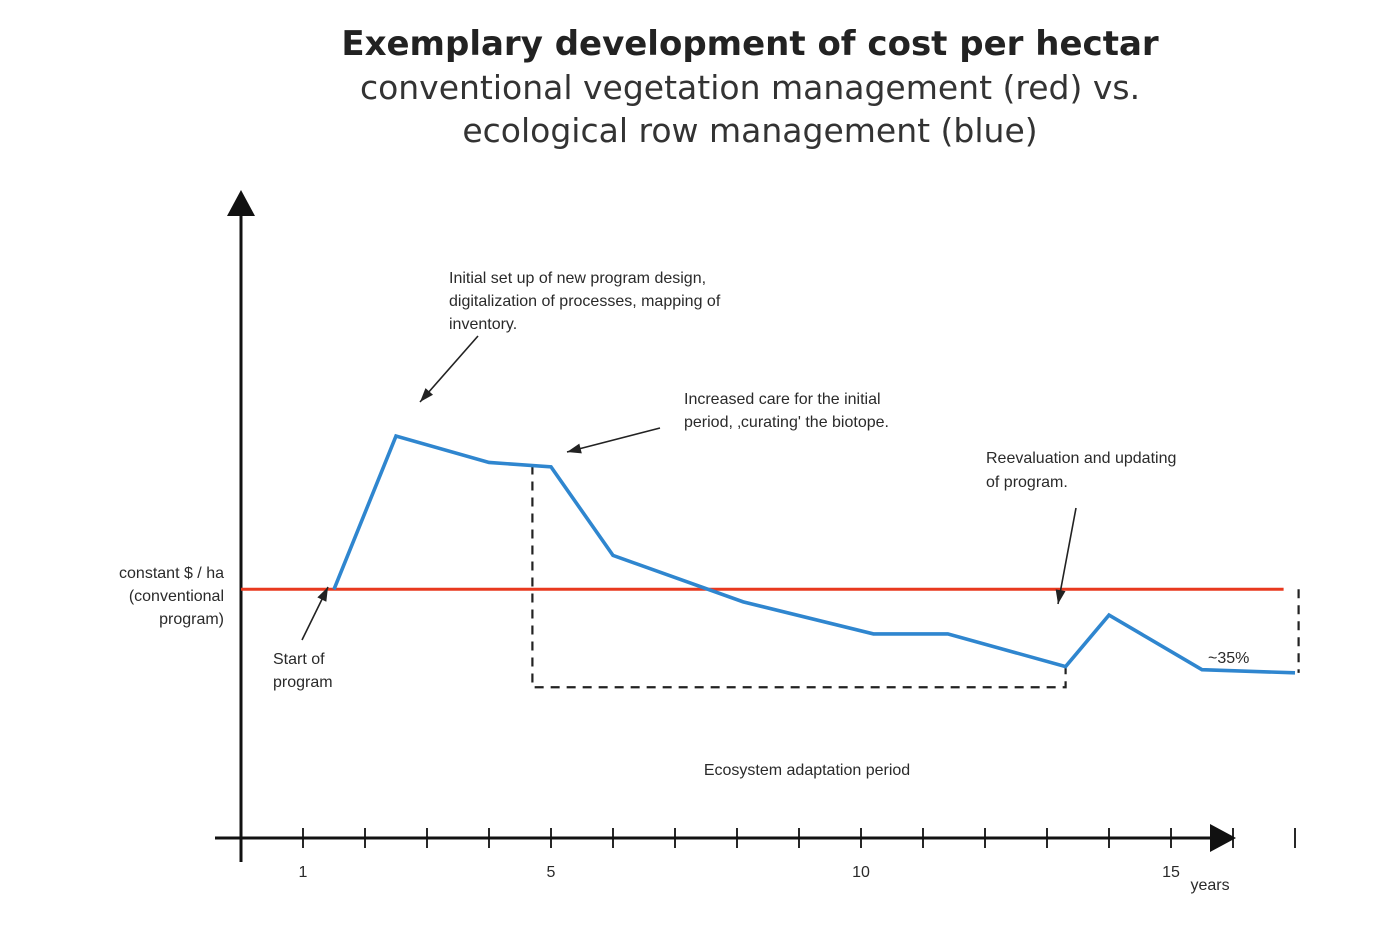 This screenshot has height=928, width=1390. What do you see at coordinates (750, 44) in the screenshot?
I see `chart-title: Exemplary development of cost per hectar` at bounding box center [750, 44].